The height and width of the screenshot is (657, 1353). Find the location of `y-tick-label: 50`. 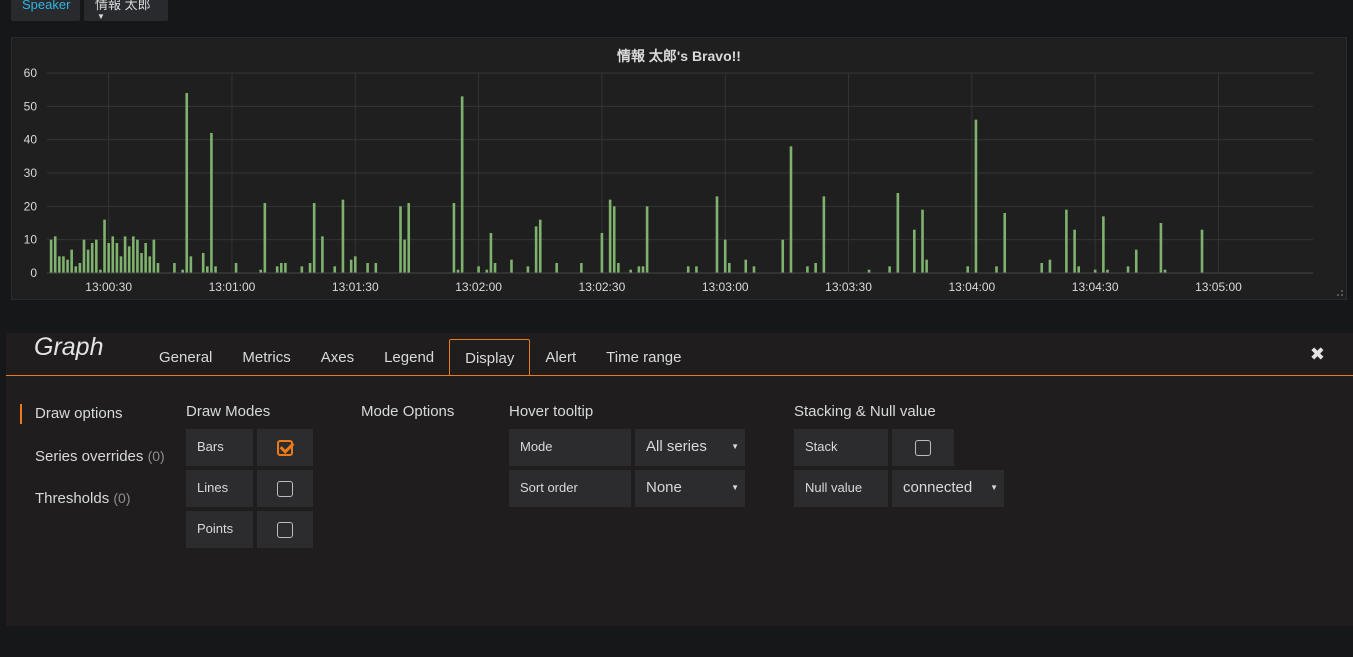

y-tick-label: 50 is located at coordinates (31, 106).